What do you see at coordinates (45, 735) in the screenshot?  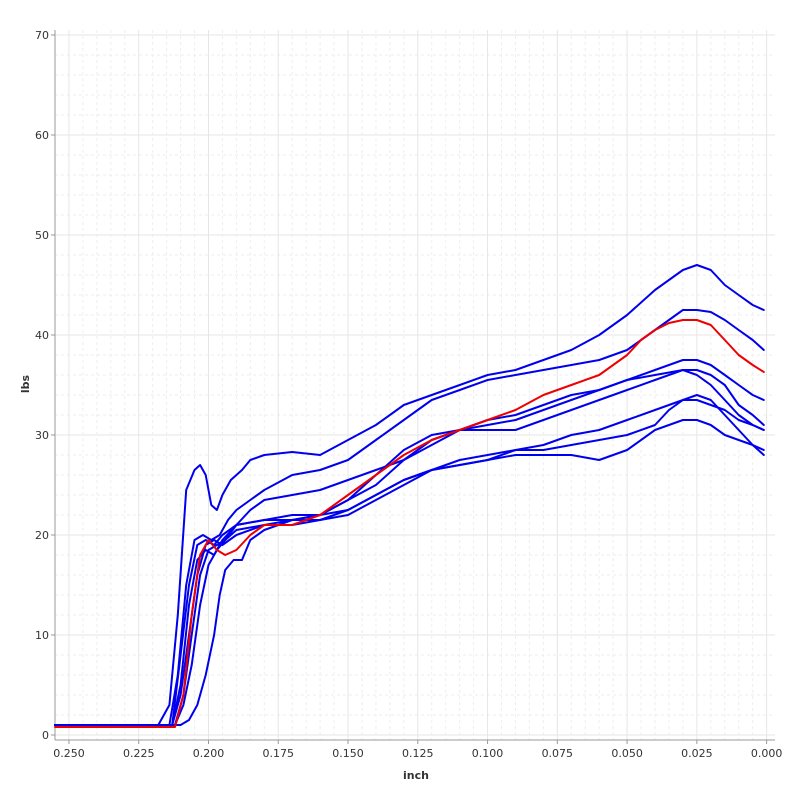 I see `y-tick-label: 0` at bounding box center [45, 735].